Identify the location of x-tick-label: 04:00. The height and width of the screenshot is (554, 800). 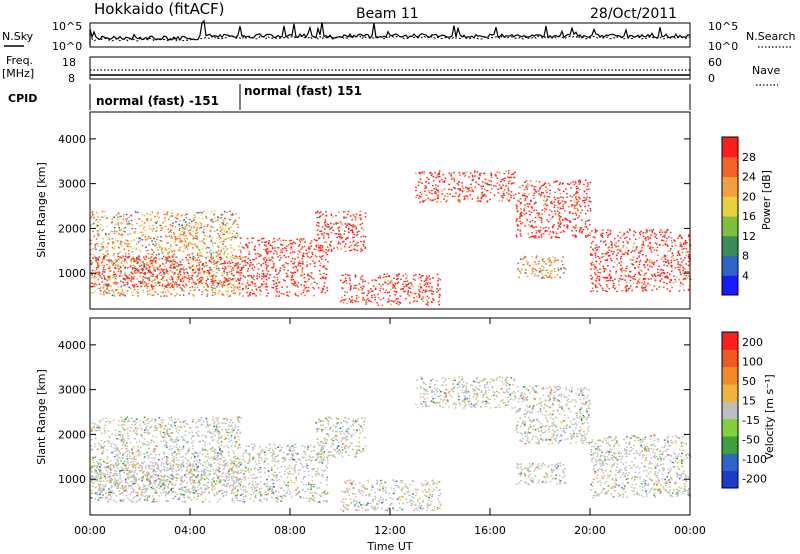
(190, 530).